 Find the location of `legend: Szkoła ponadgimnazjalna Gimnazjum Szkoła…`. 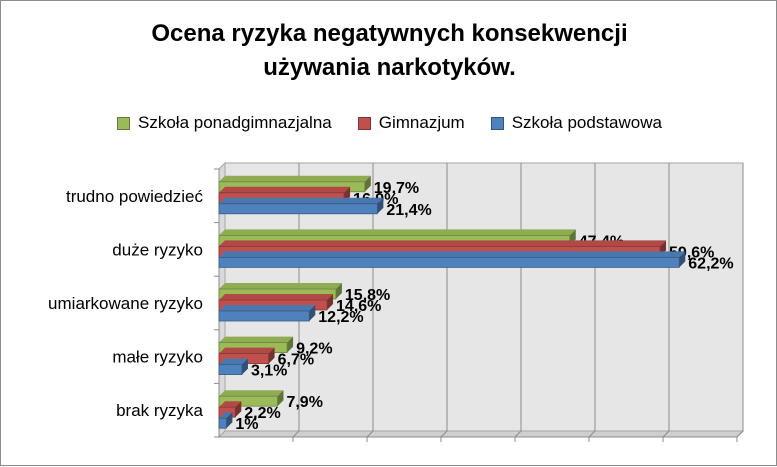

legend: Szkoła ponadgimnazjalna Gimnazjum Szkoła… is located at coordinates (389, 123).